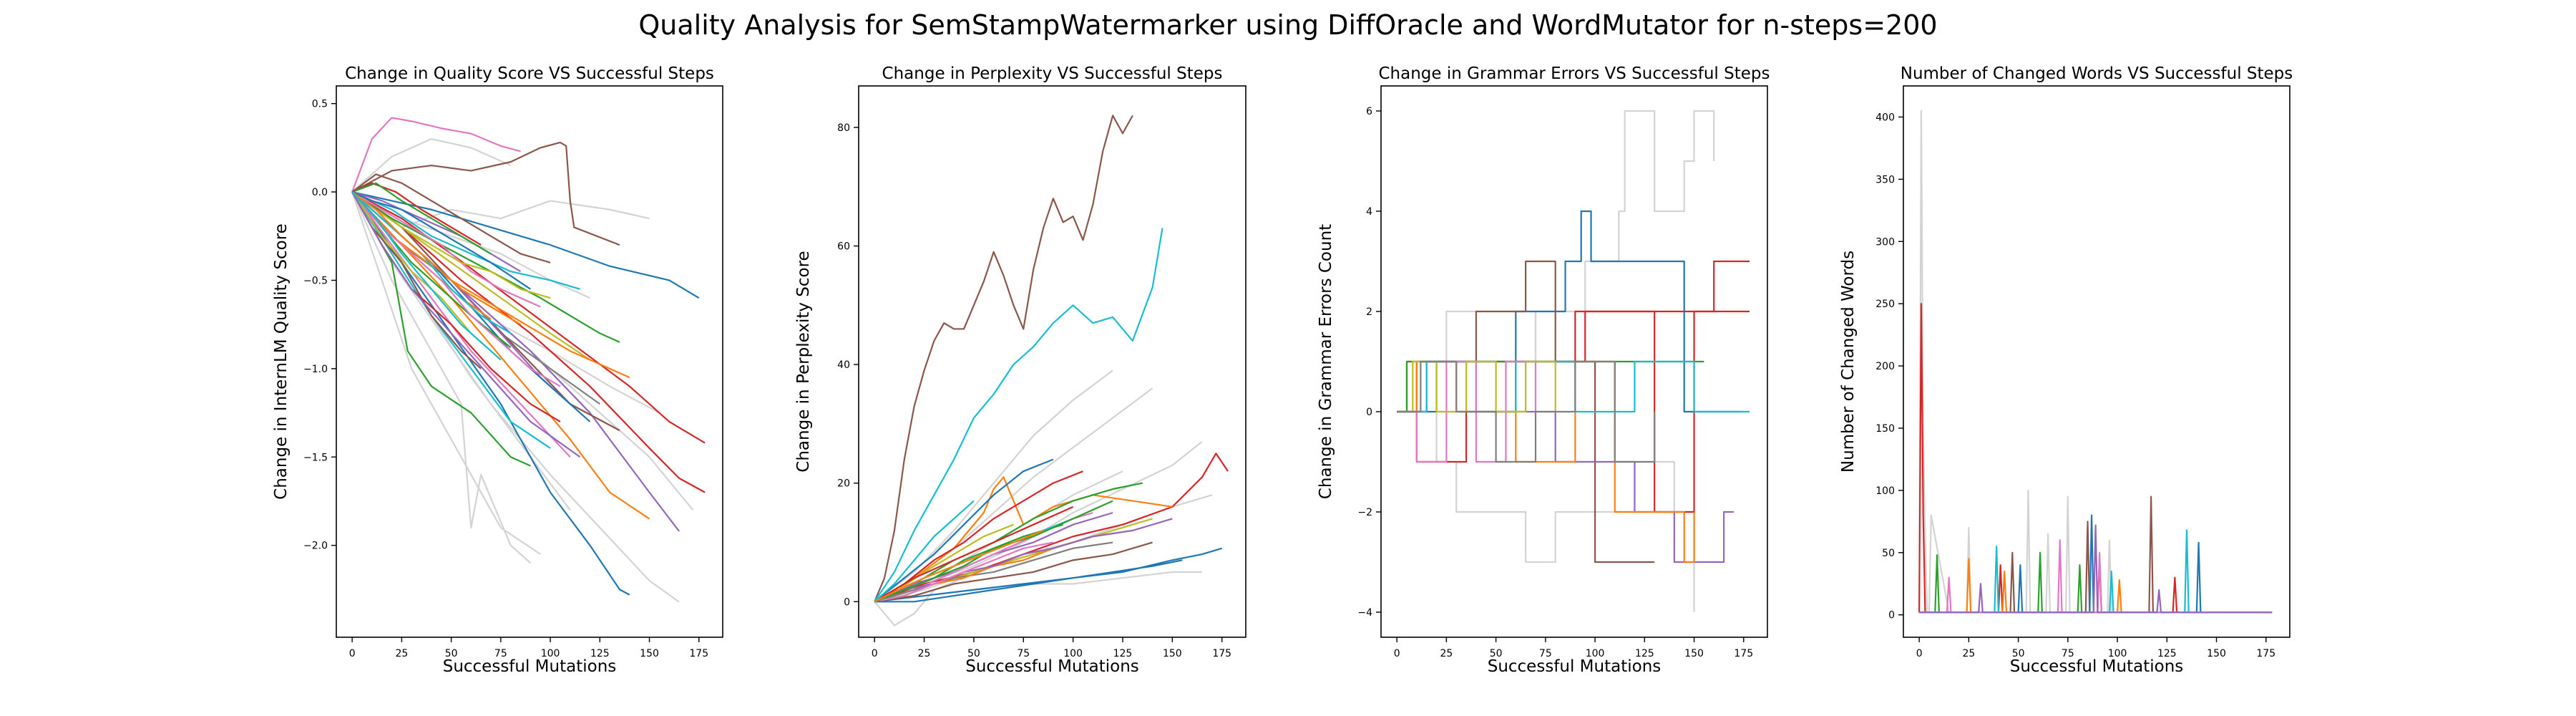 This screenshot has height=716, width=2576. Describe the element at coordinates (1848, 362) in the screenshot. I see `y-axis-label: Number of Changed Words` at that location.